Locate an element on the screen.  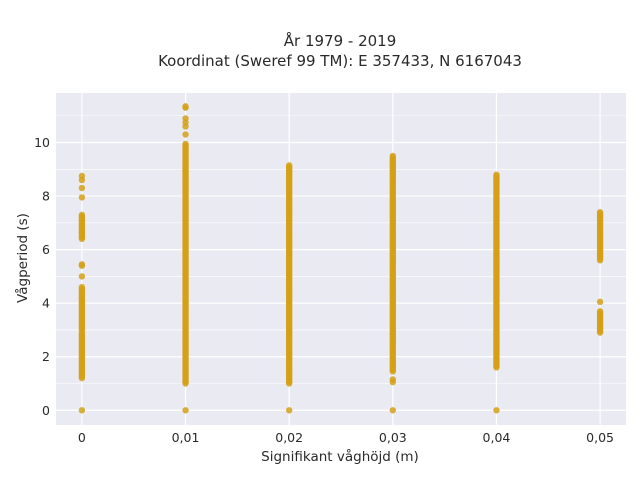
y-axis-title: Vågperiod (s) is located at coordinates (22, 258).